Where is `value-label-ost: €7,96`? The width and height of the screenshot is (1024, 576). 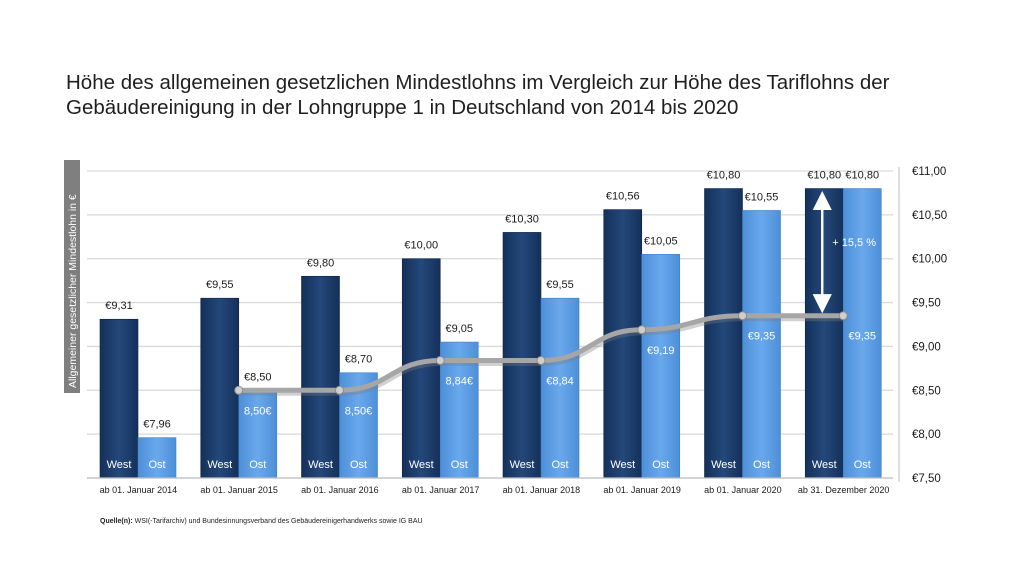 value-label-ost: €7,96 is located at coordinates (157, 425).